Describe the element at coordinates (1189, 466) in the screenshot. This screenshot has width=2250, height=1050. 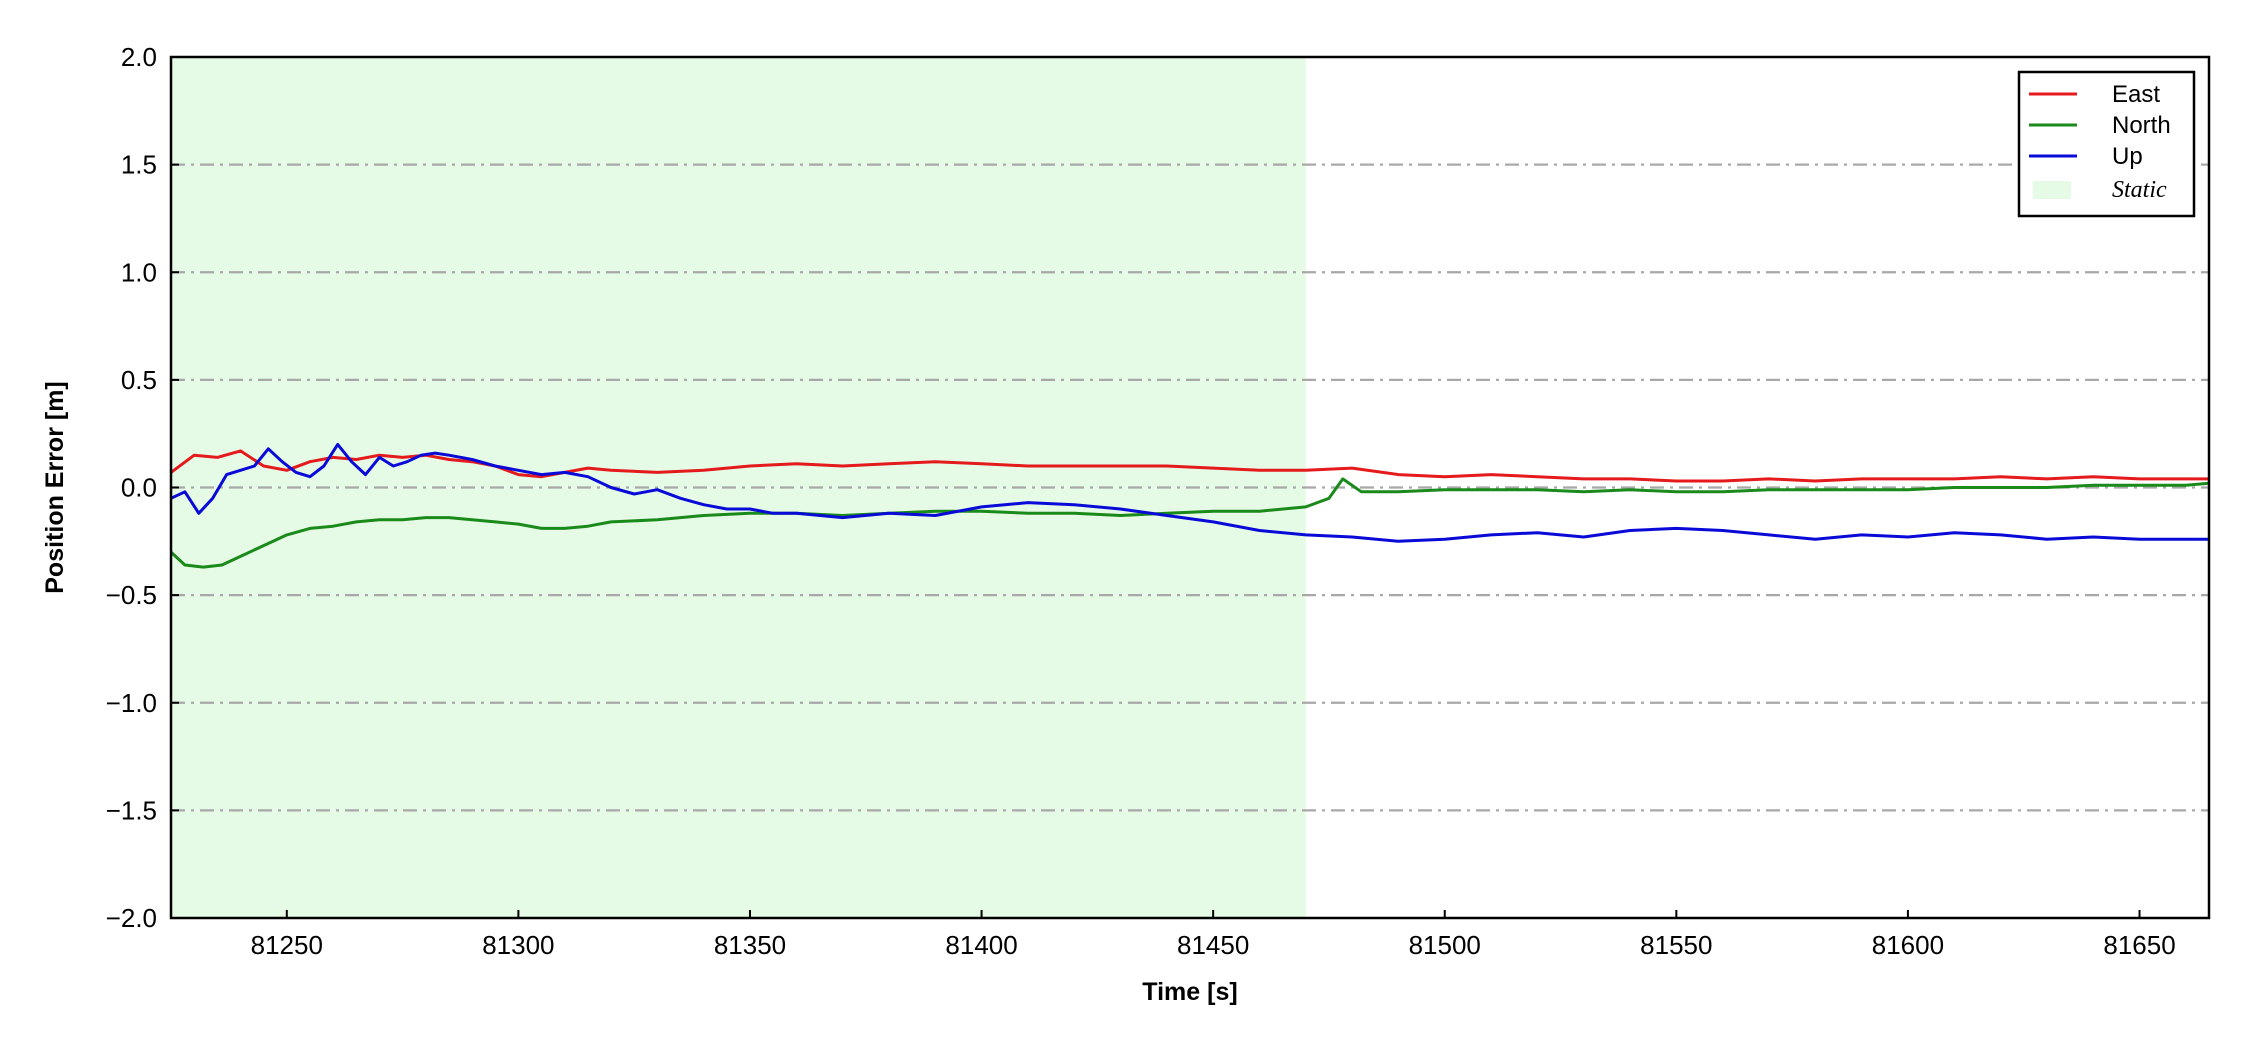
I see `series-line-east` at that location.